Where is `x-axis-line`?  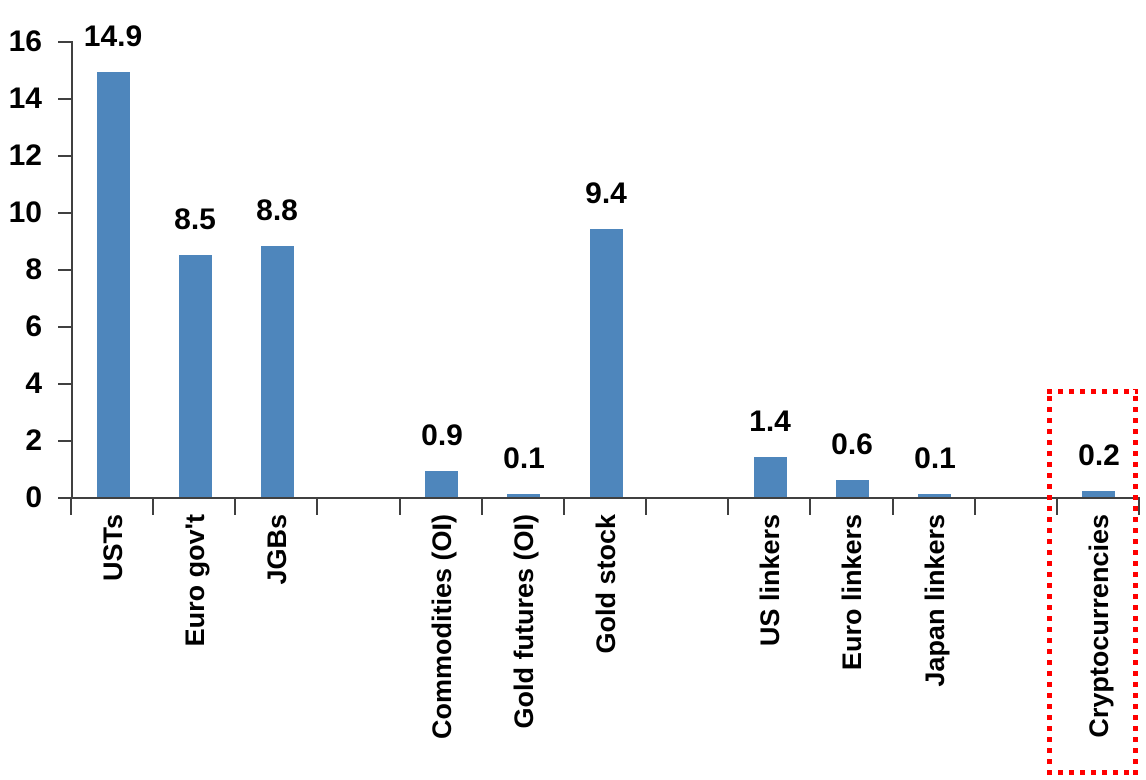
x-axis-line is located at coordinates (605, 498).